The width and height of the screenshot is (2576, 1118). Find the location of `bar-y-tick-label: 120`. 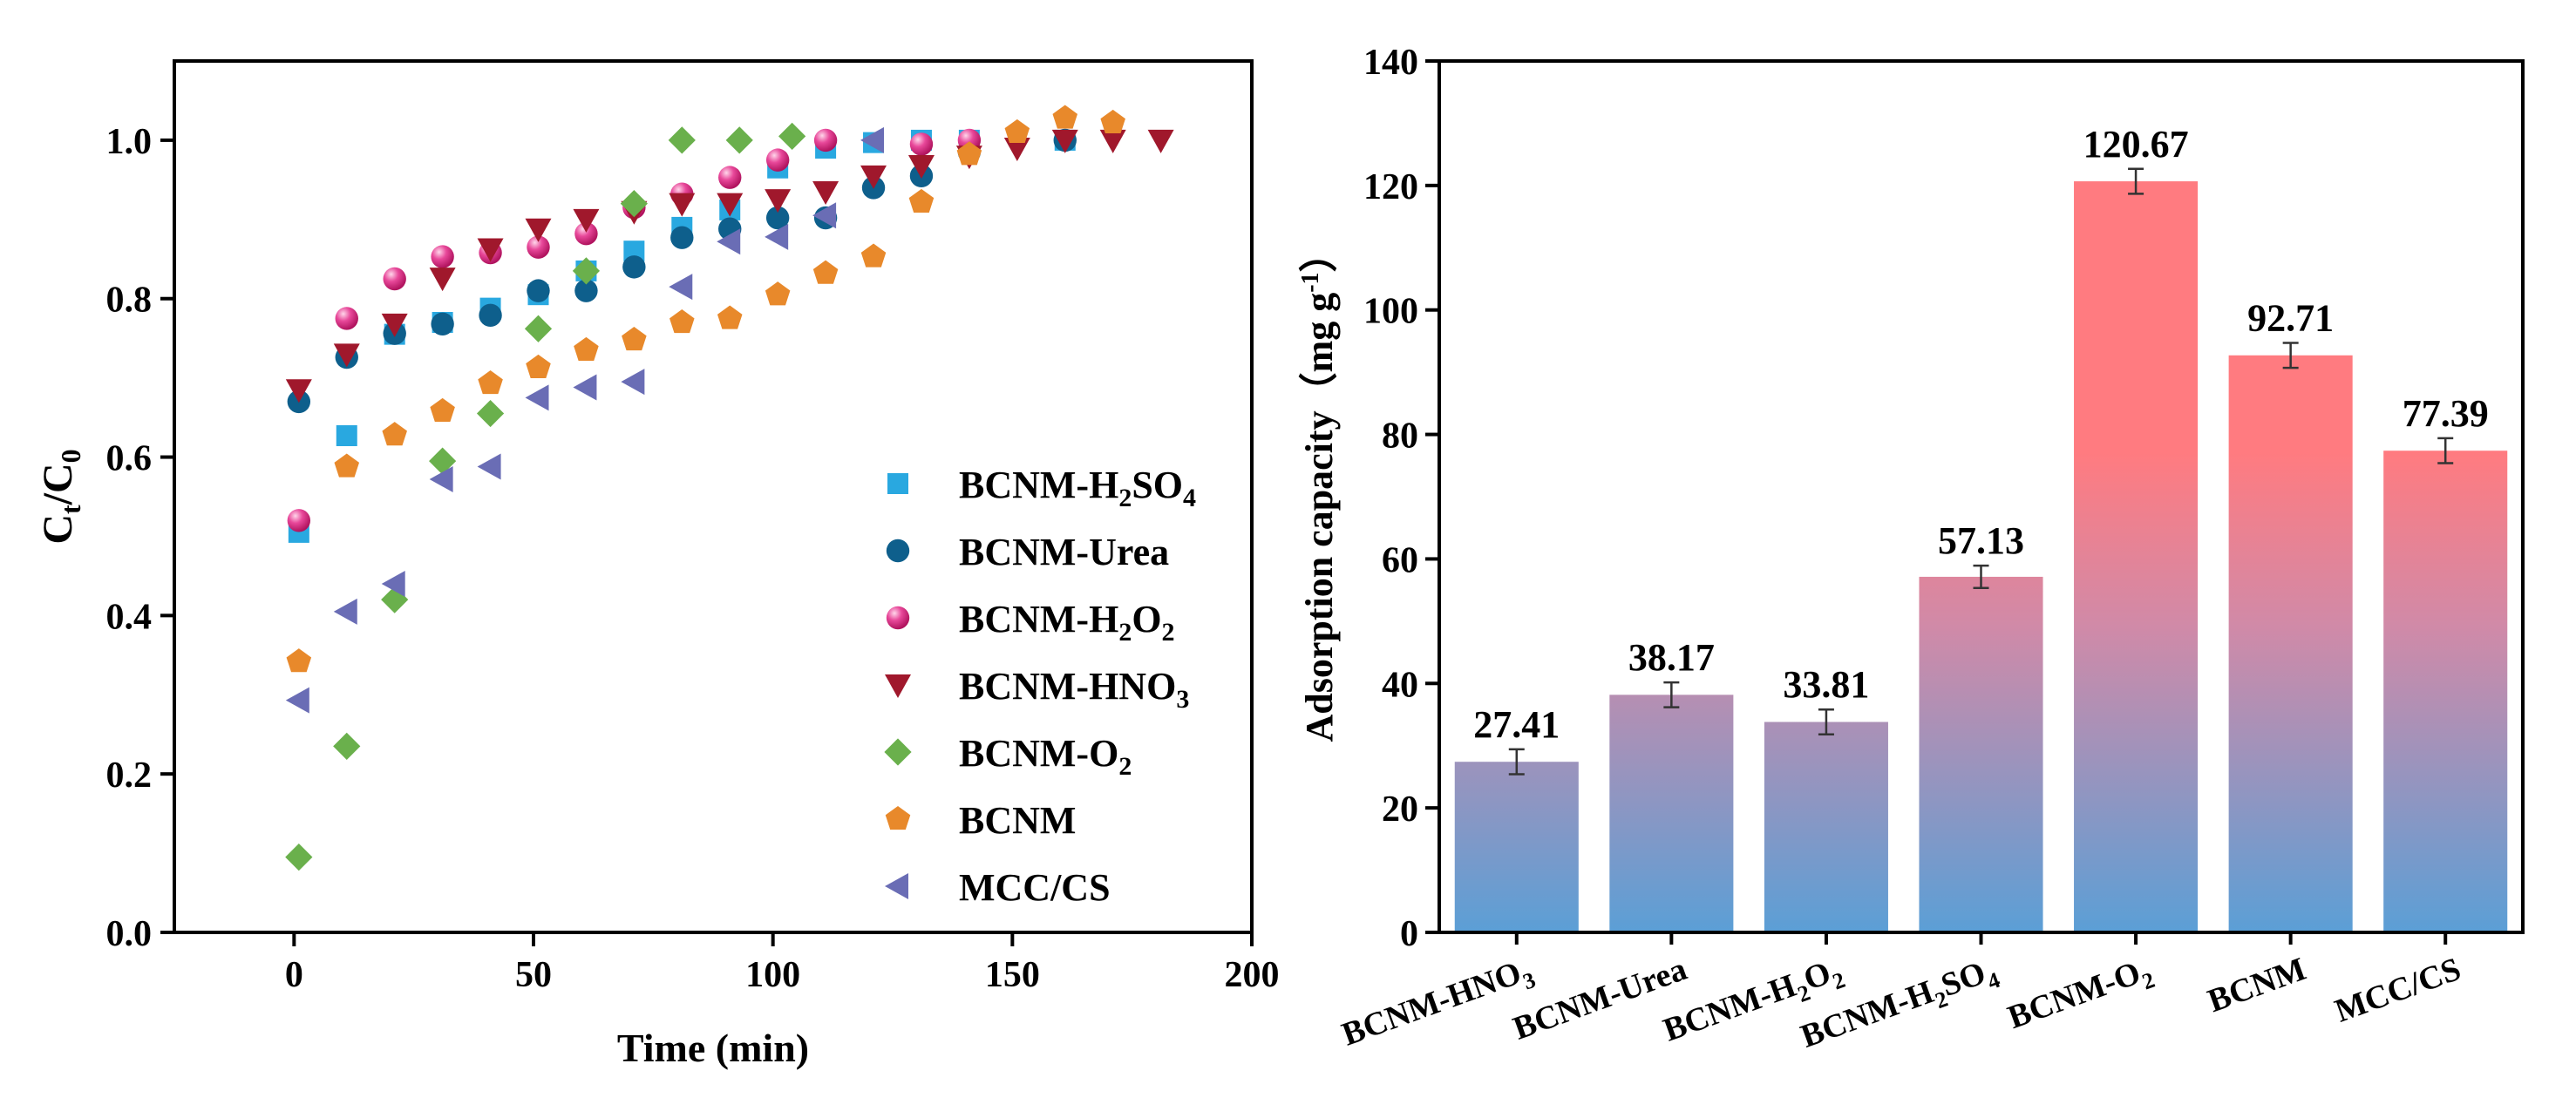

bar-y-tick-label: 120 is located at coordinates (1390, 187).